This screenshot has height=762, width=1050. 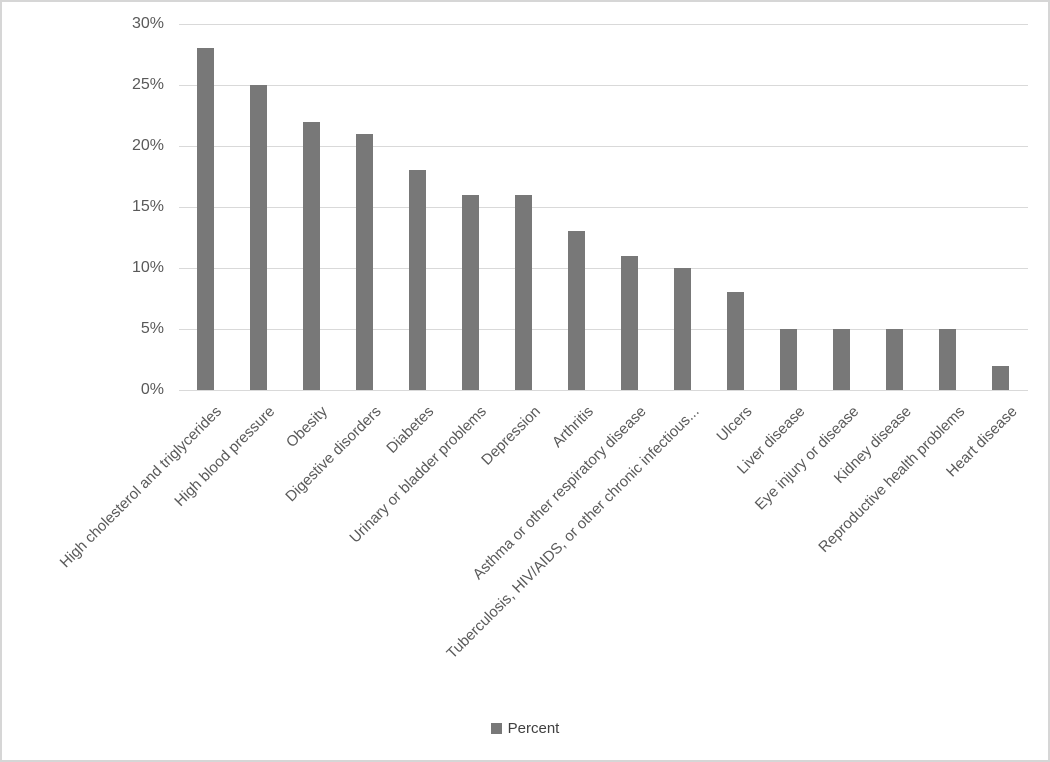 I want to click on y-tick-label: 0%, so click(x=152, y=389).